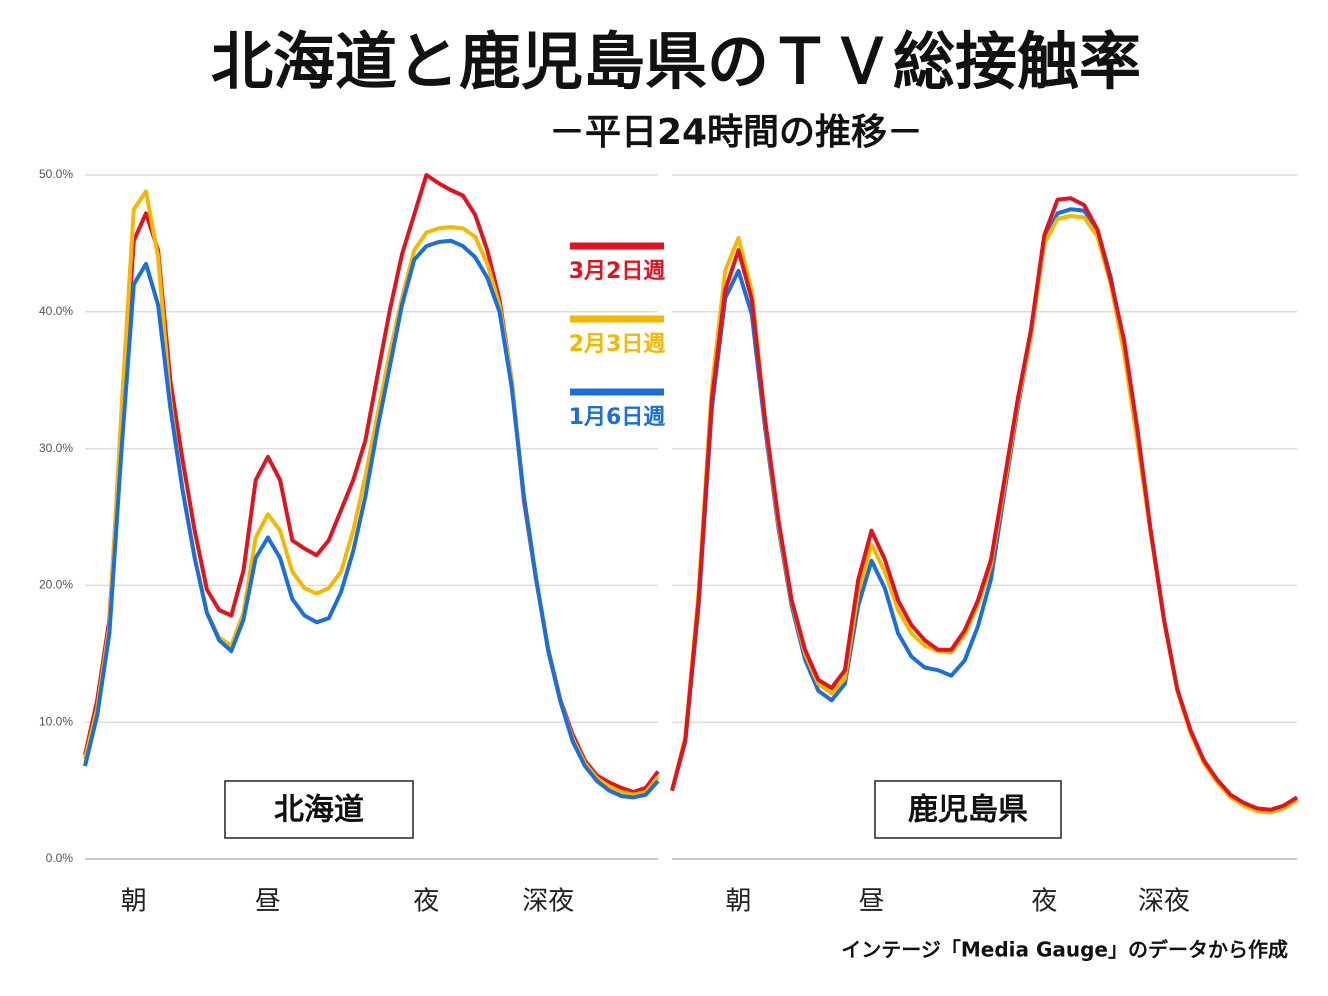 The image size is (1328, 996). What do you see at coordinates (56, 448) in the screenshot?
I see `y-tick-label: 30.0%` at bounding box center [56, 448].